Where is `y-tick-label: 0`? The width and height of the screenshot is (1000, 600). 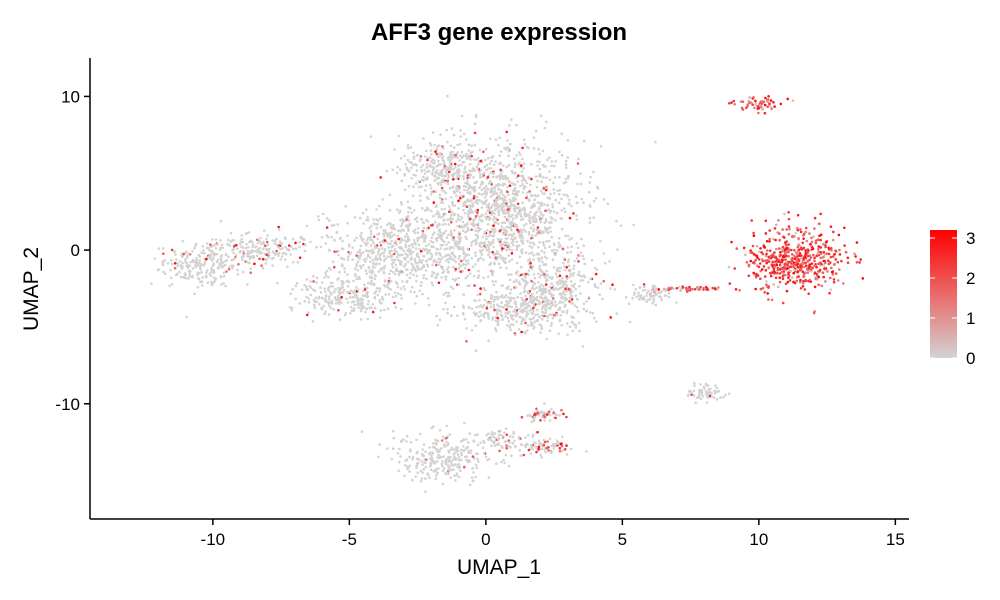 y-tick-label: 0 is located at coordinates (75, 250).